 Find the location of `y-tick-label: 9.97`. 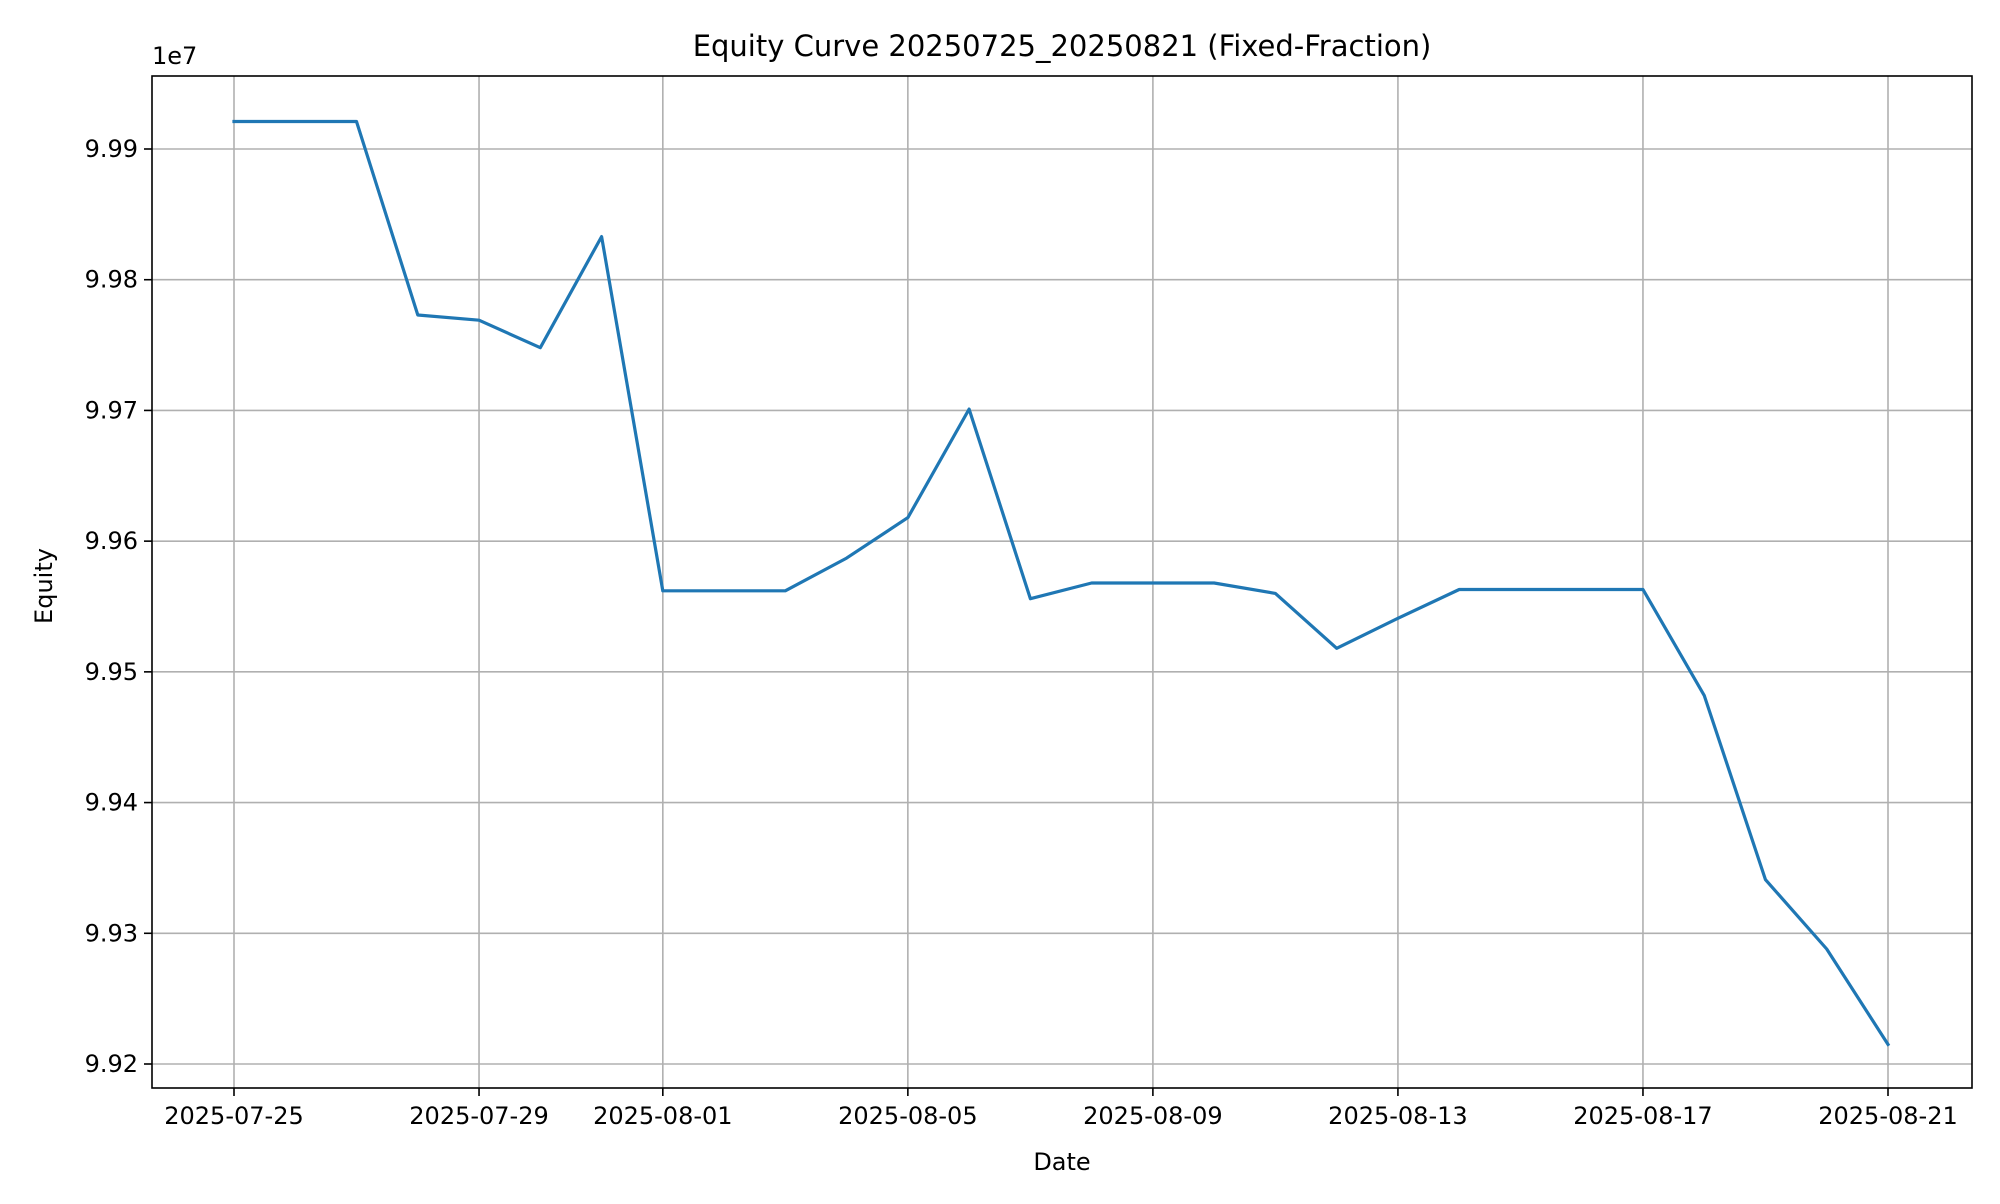

y-tick-label: 9.97 is located at coordinates (111, 410).